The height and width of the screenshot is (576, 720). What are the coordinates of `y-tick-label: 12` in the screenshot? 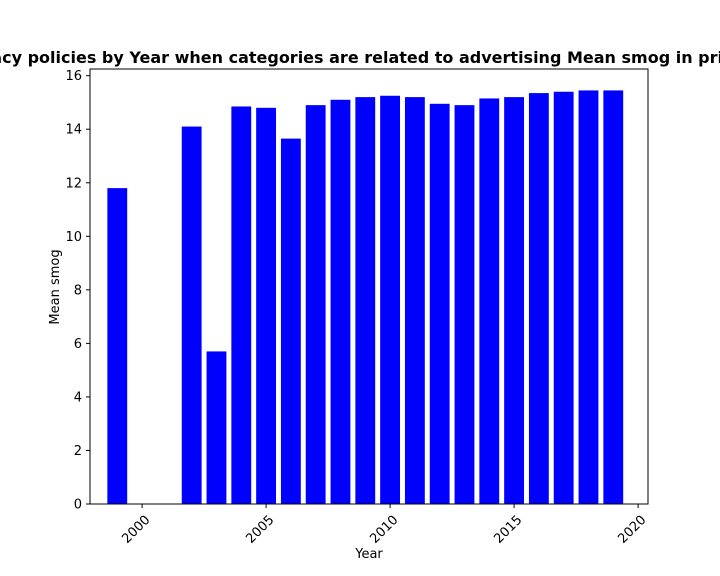 It's located at (73, 183).